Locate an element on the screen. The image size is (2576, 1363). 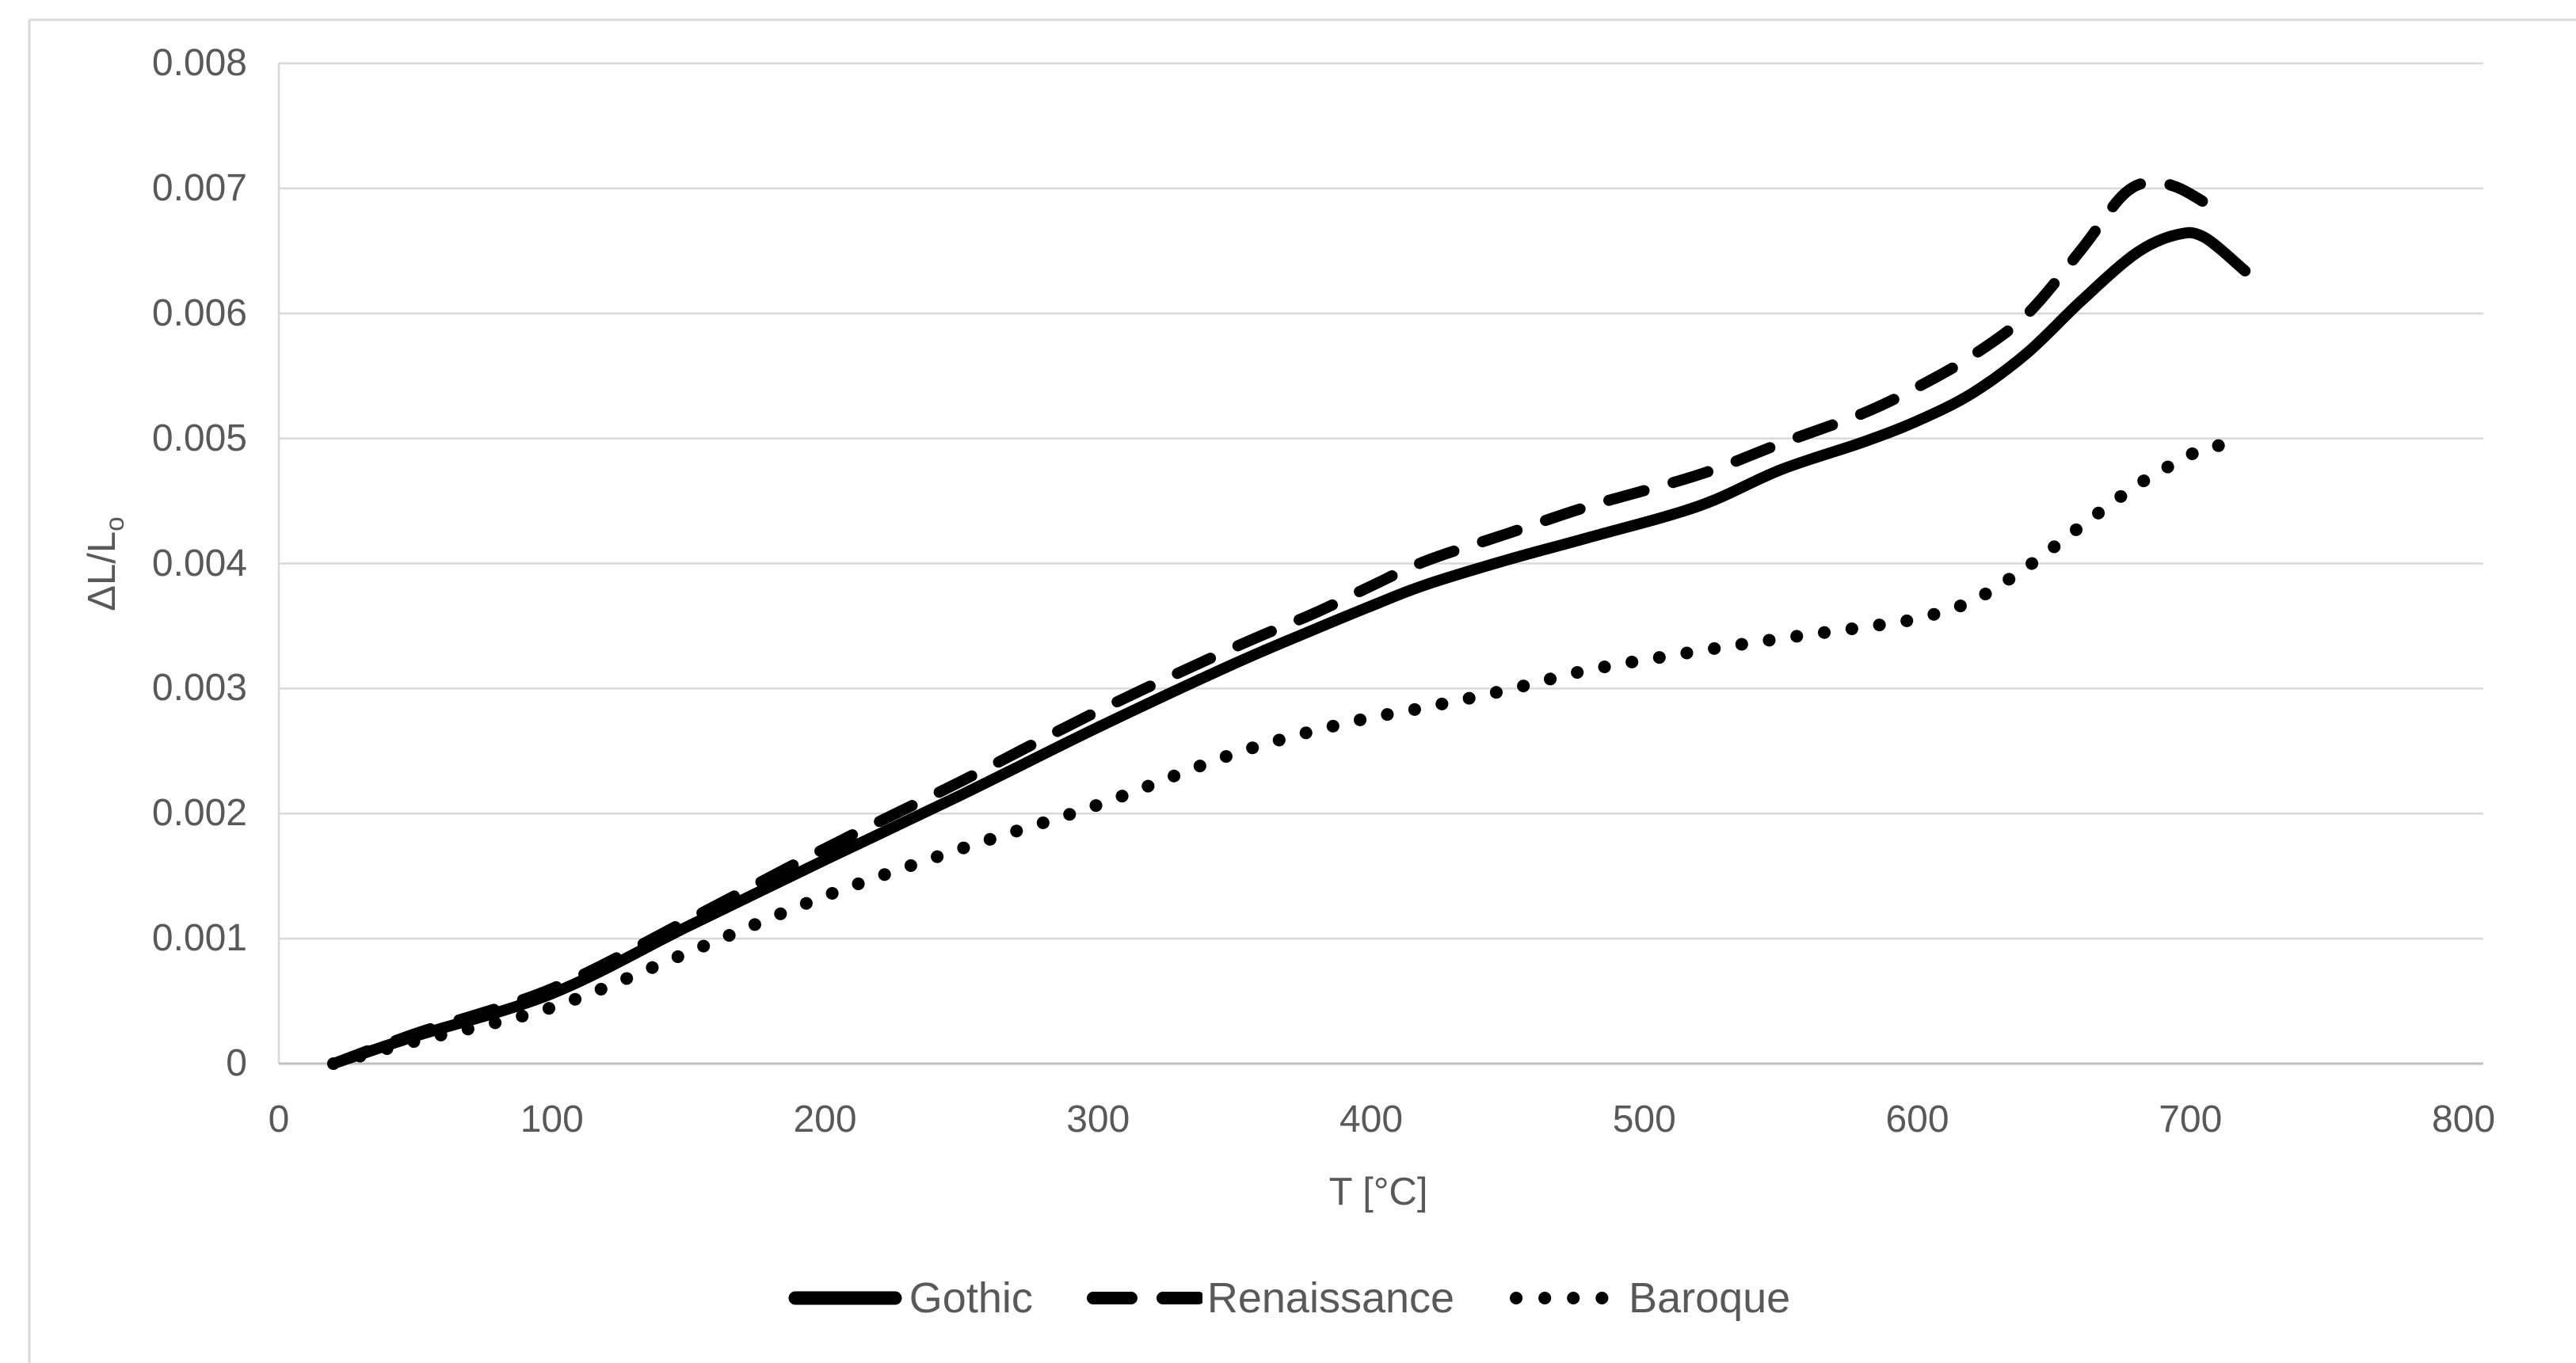
x-tick-label: 400 is located at coordinates (1371, 1119).